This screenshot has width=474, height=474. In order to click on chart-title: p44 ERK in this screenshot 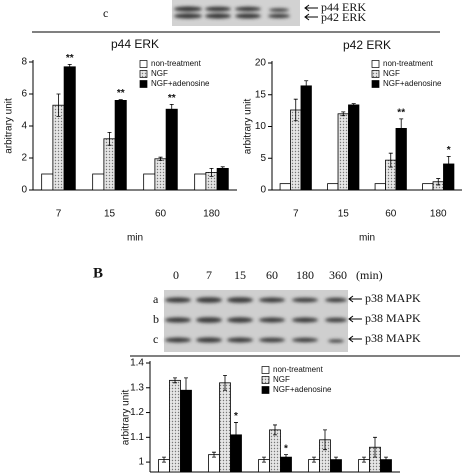, I will do `click(135, 44)`.